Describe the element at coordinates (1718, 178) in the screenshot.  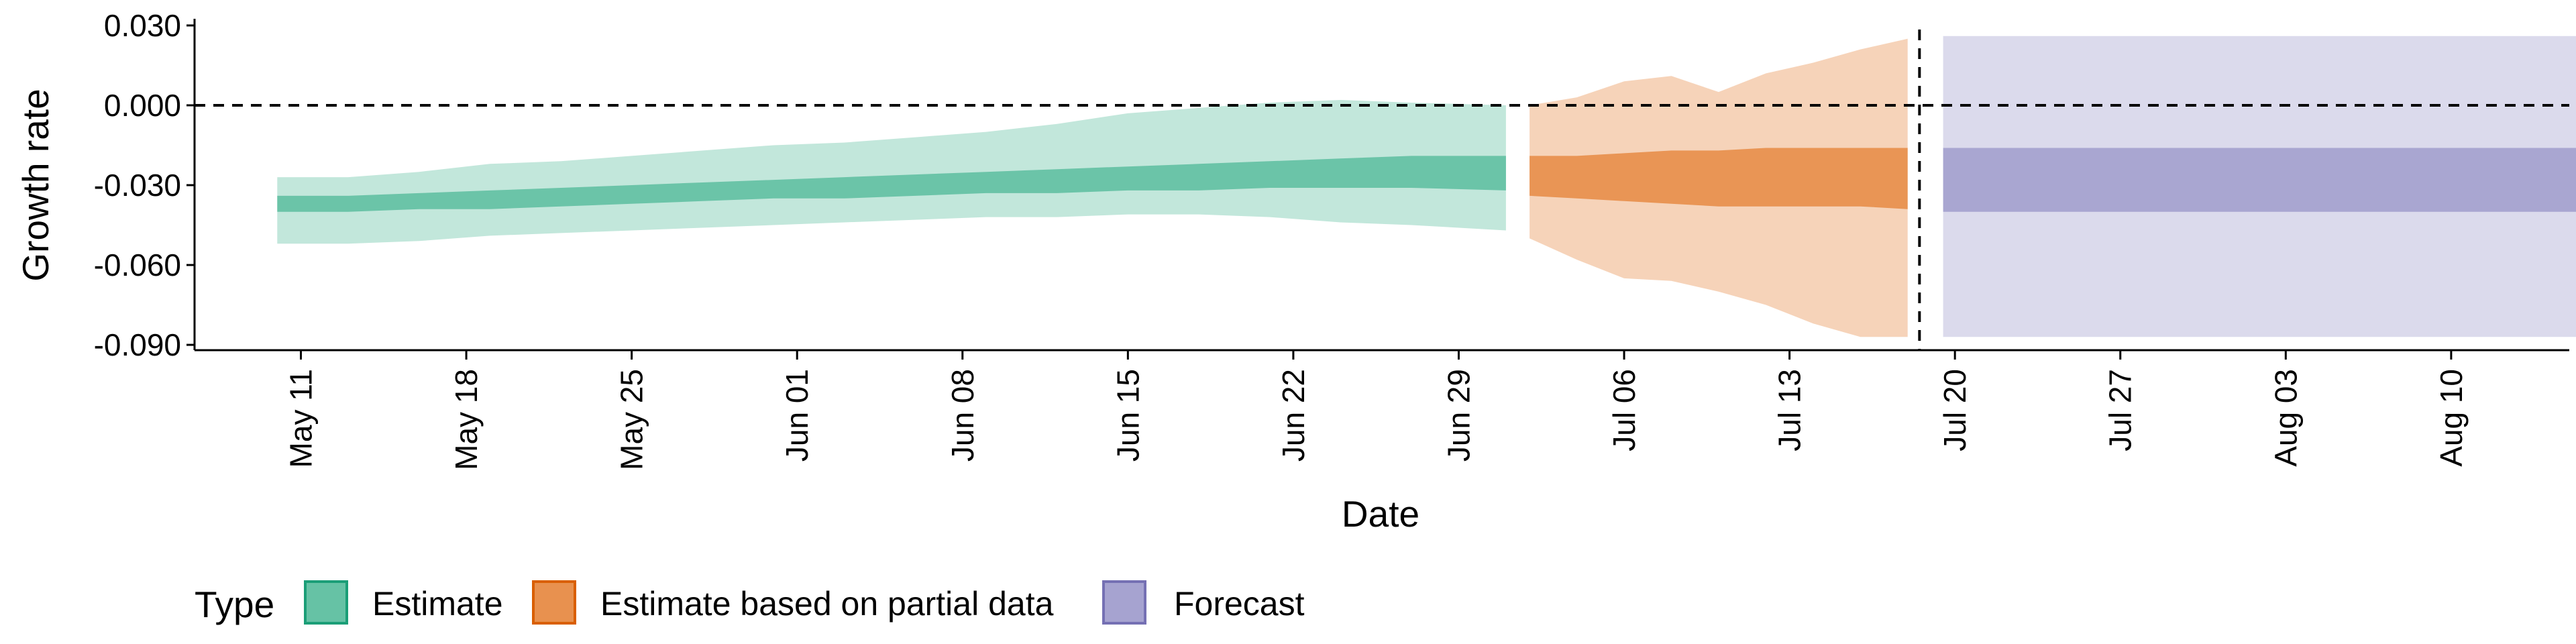
I see `partial-inner-band` at that location.